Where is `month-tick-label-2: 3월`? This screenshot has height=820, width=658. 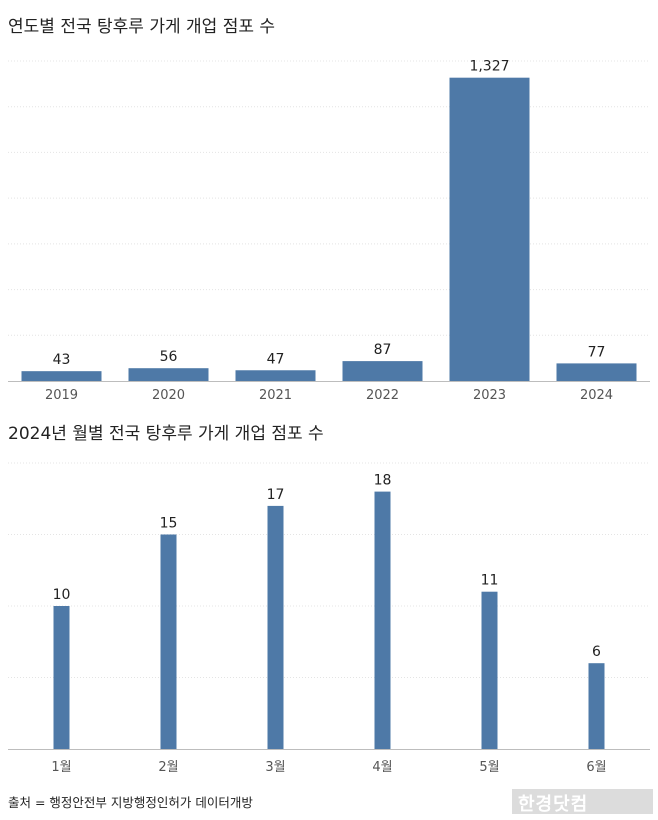 month-tick-label-2: 3월 is located at coordinates (275, 767).